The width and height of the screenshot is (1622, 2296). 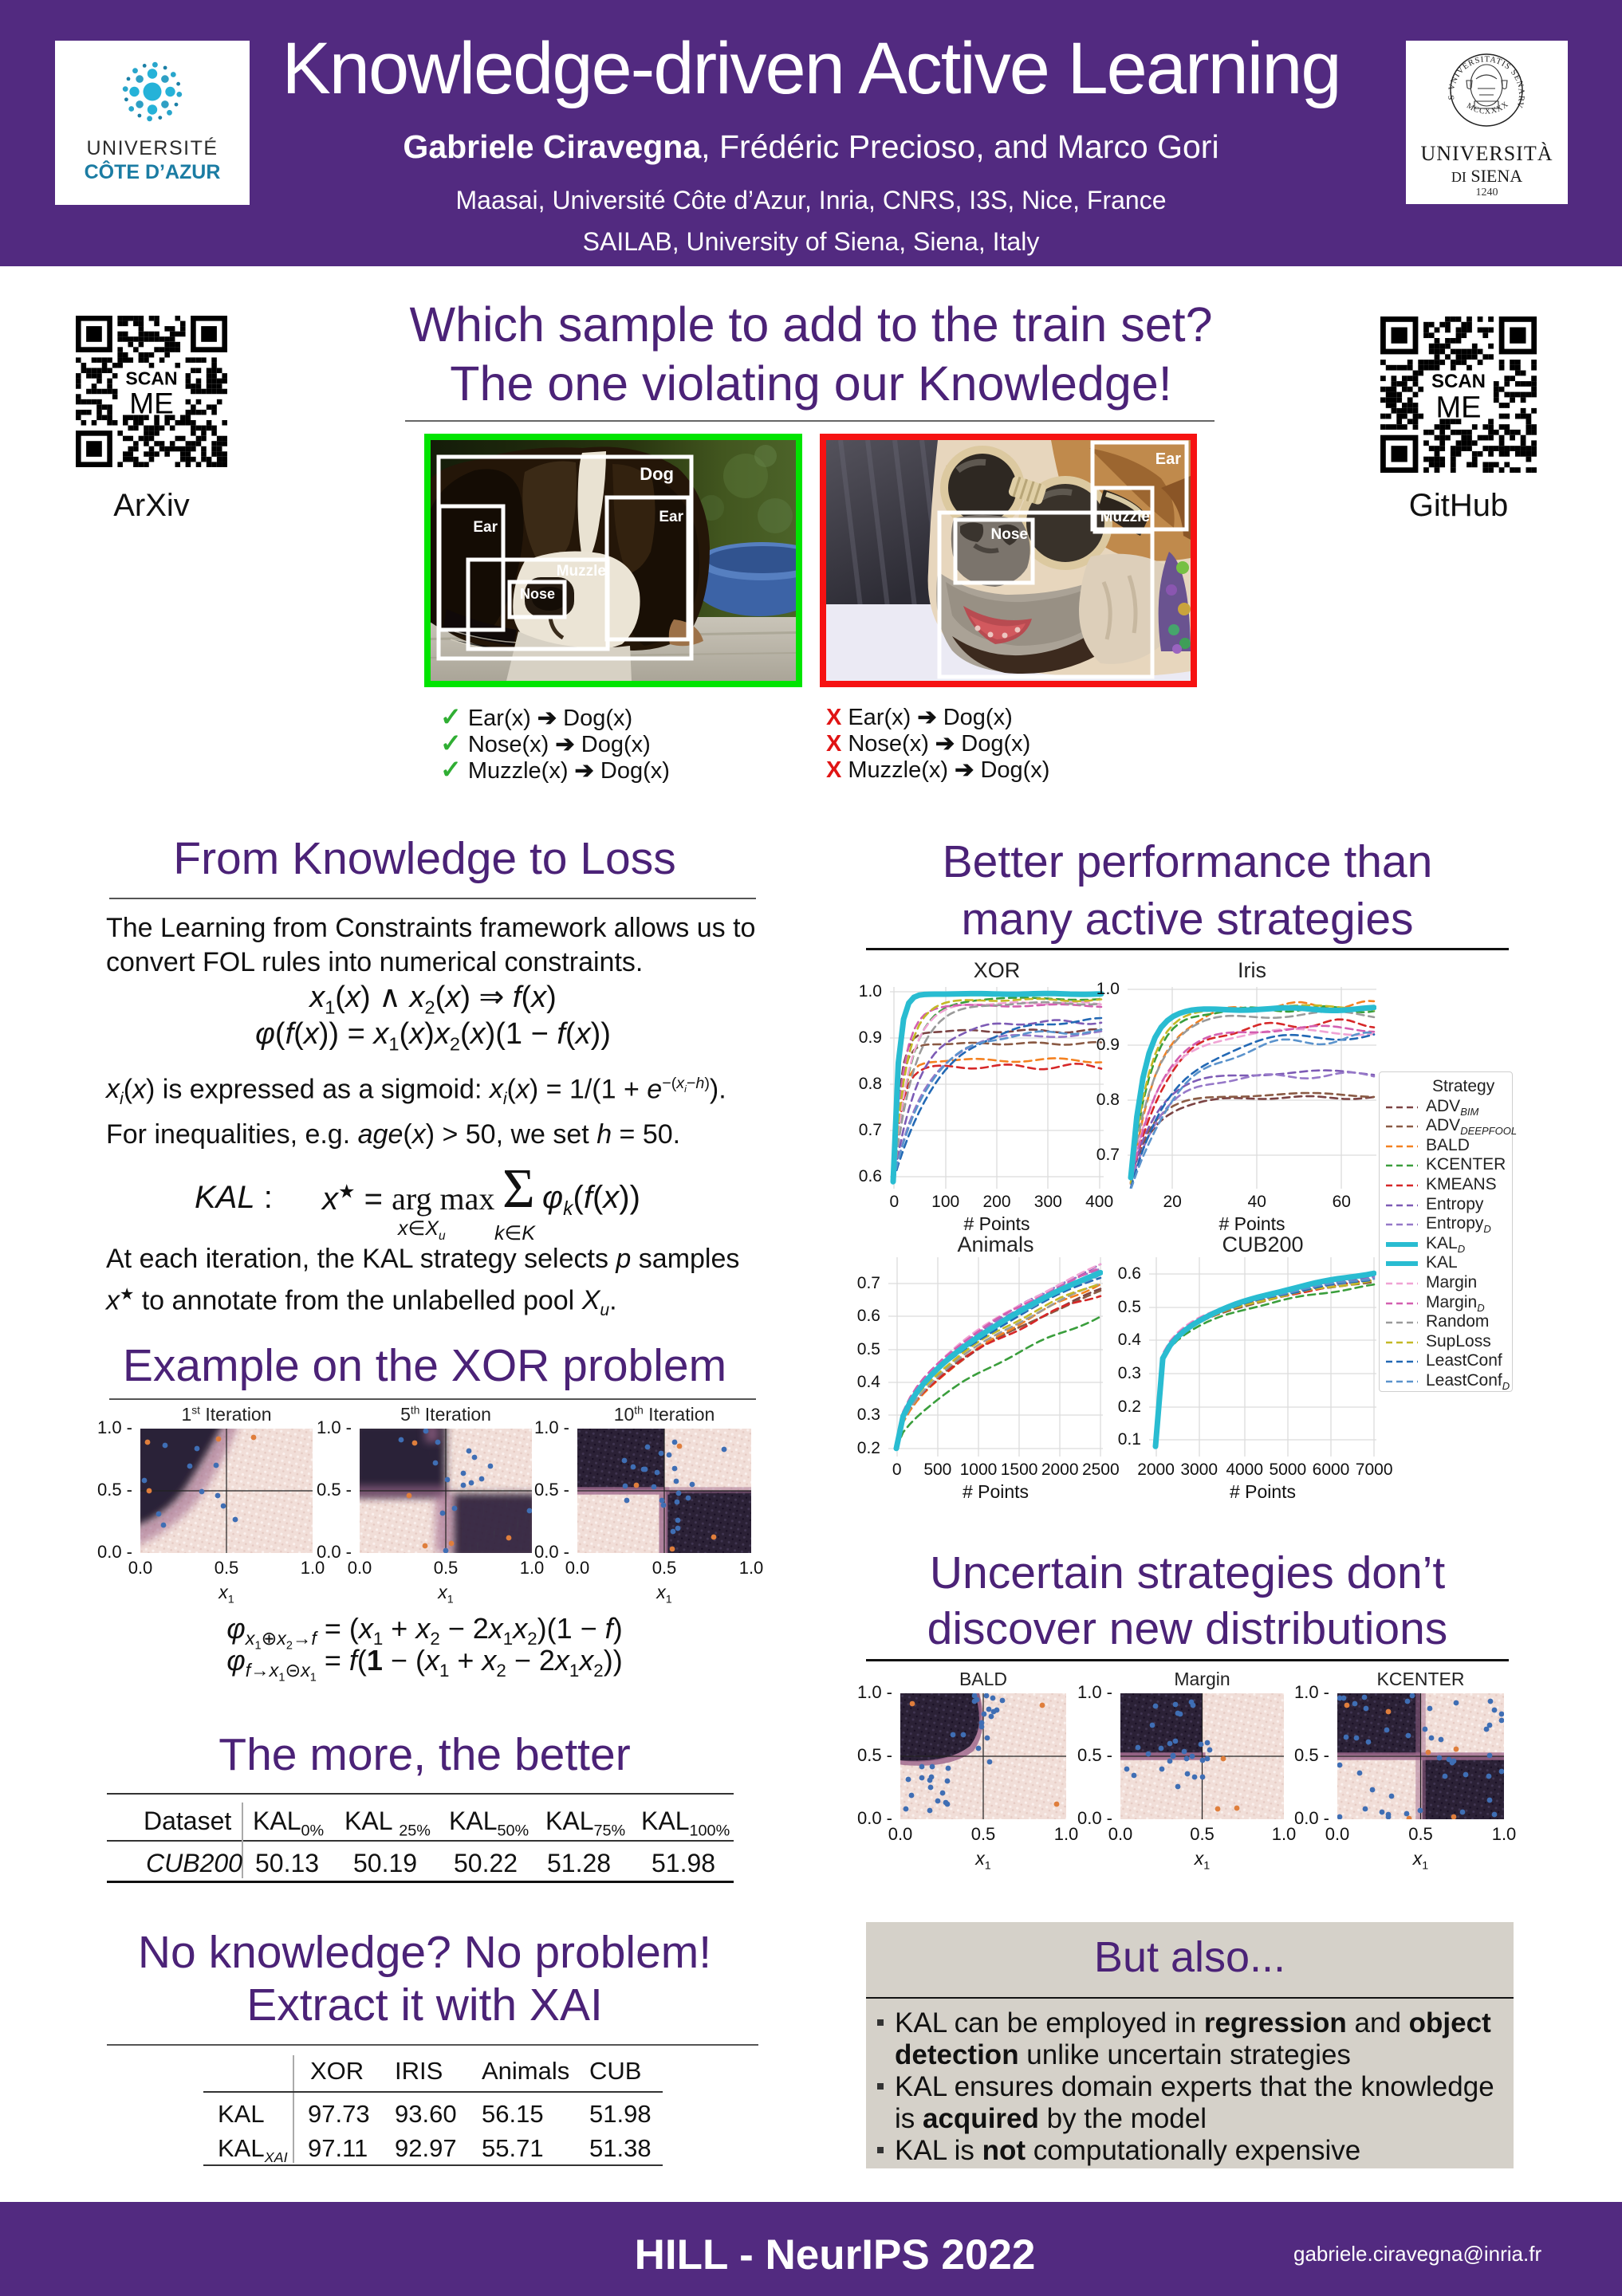 What do you see at coordinates (657, 474) in the screenshot?
I see `svg-text: Dog` at bounding box center [657, 474].